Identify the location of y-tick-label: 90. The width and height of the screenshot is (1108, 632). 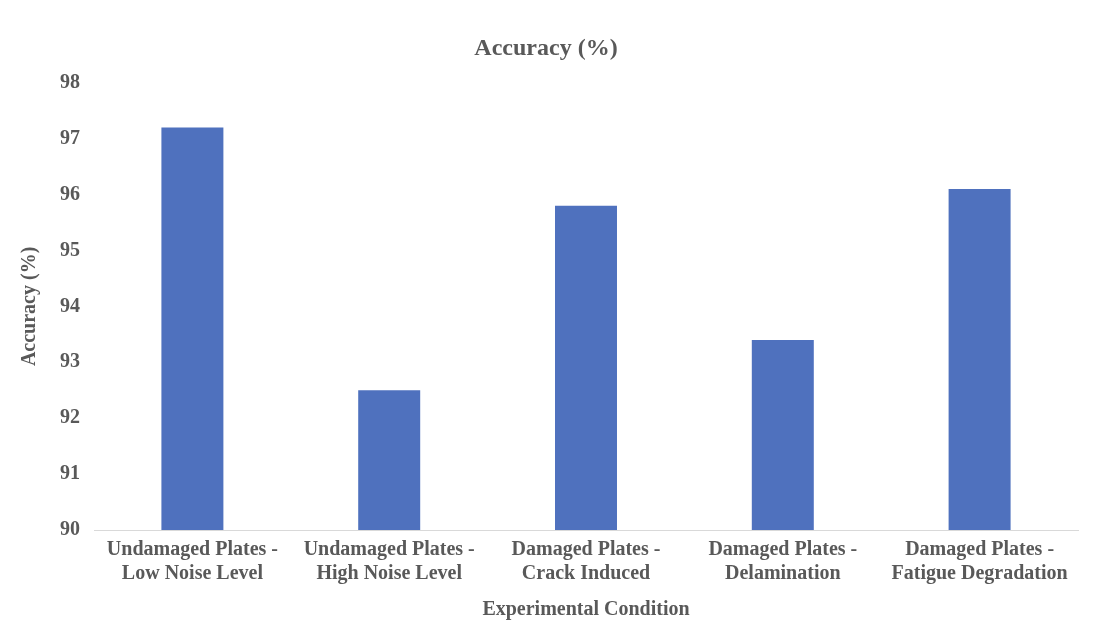
(70, 528).